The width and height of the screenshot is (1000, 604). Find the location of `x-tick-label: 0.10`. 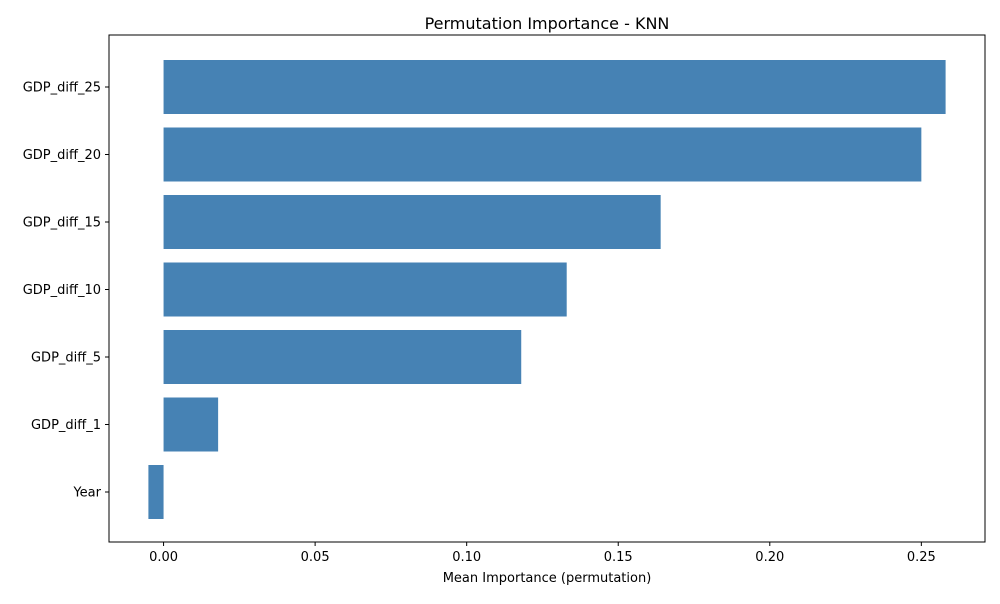

x-tick-label: 0.10 is located at coordinates (466, 557).